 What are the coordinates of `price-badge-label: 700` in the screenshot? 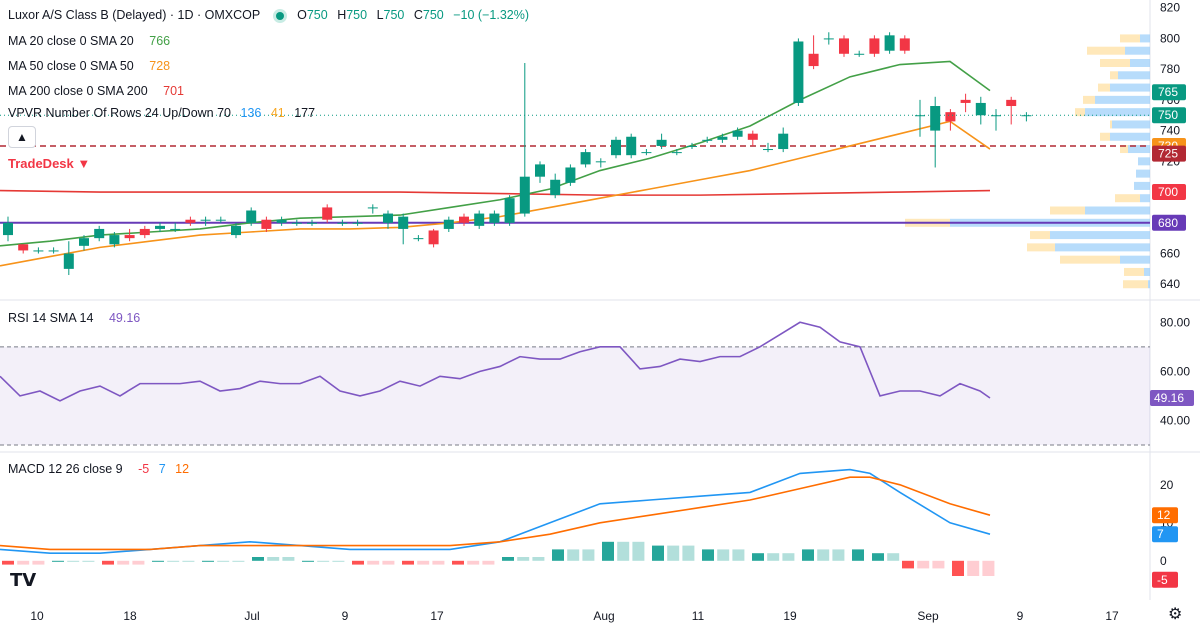 It's located at (1168, 192).